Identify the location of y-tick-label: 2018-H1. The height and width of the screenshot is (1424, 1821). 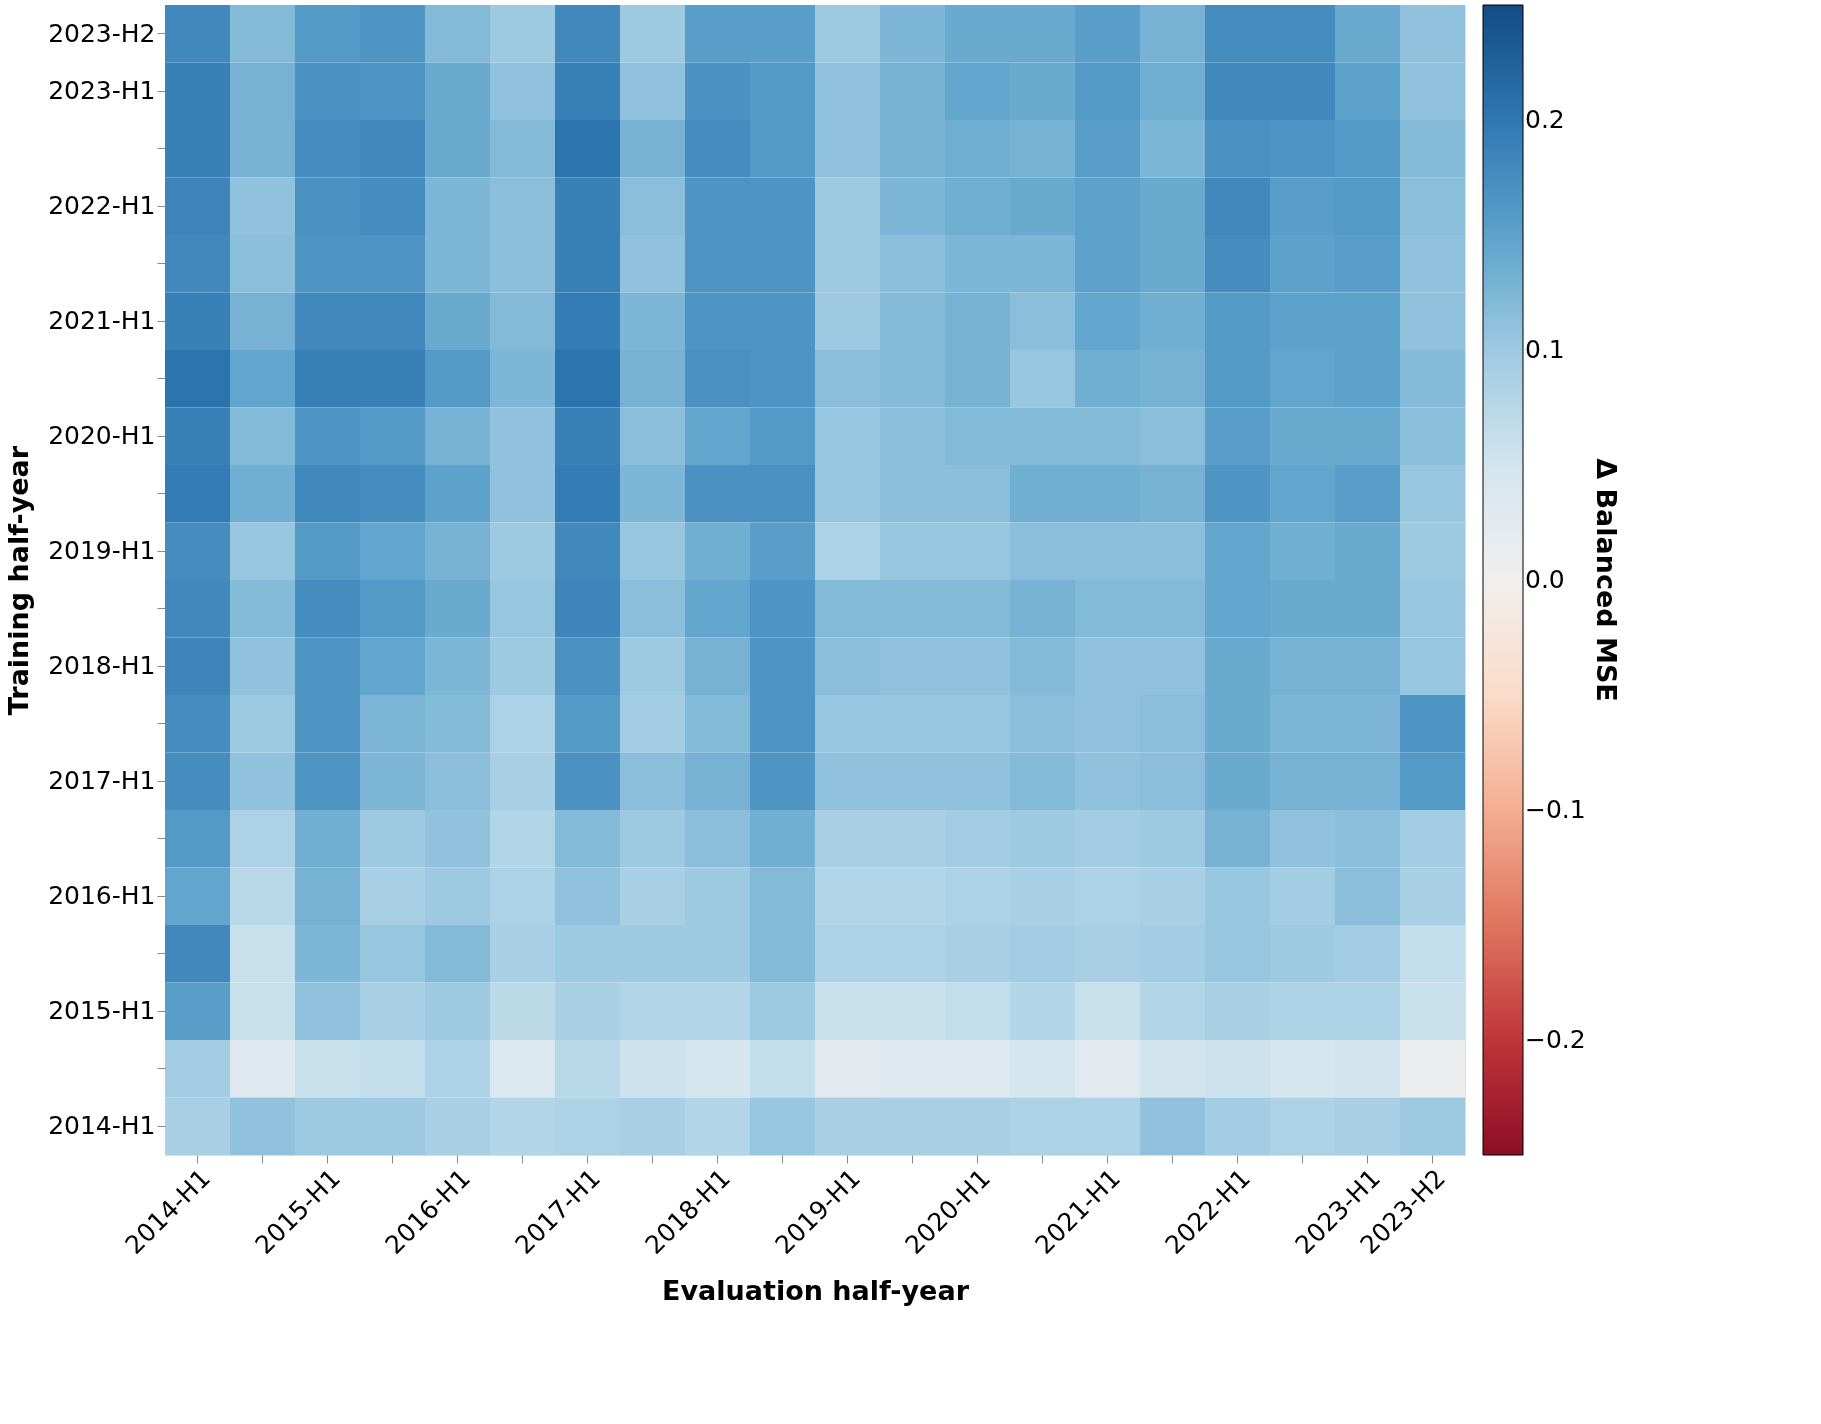
(102, 666).